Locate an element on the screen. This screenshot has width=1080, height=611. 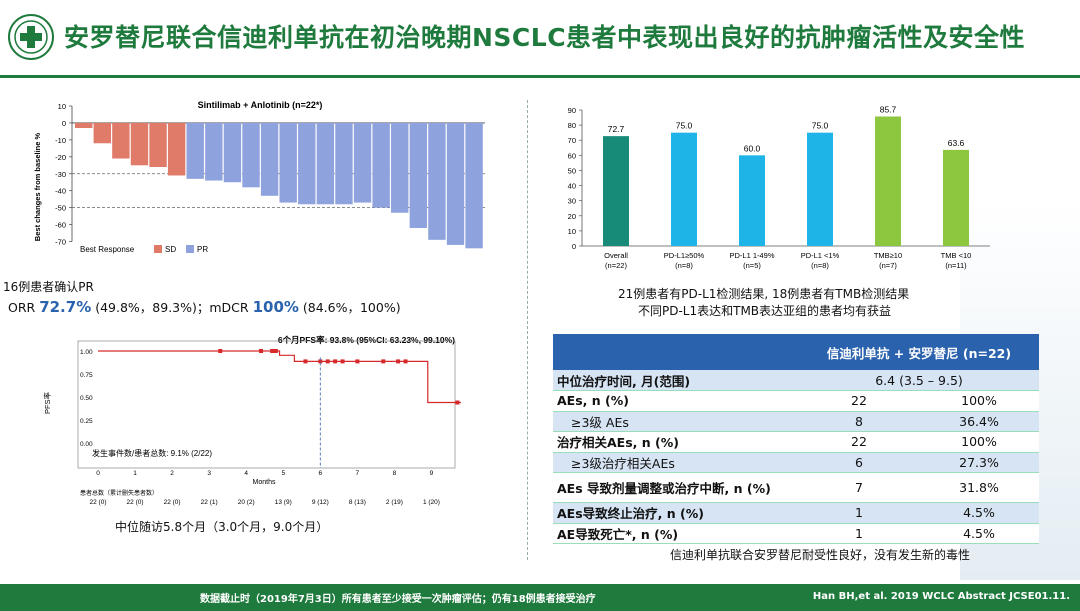
ae-row-percent: 31.8% is located at coordinates (979, 487).